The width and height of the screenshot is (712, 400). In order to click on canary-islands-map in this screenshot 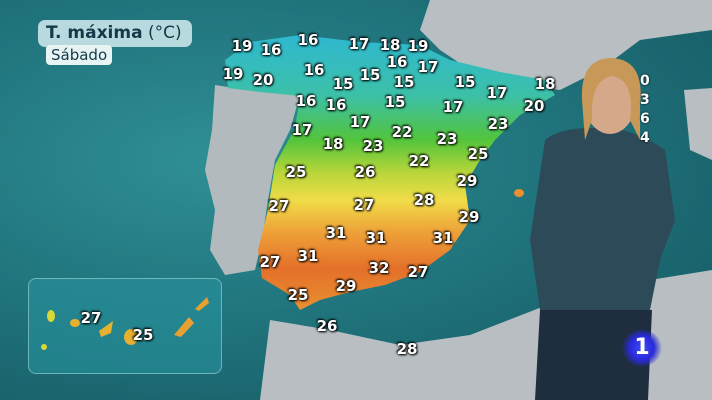, I will do `click(125, 323)`.